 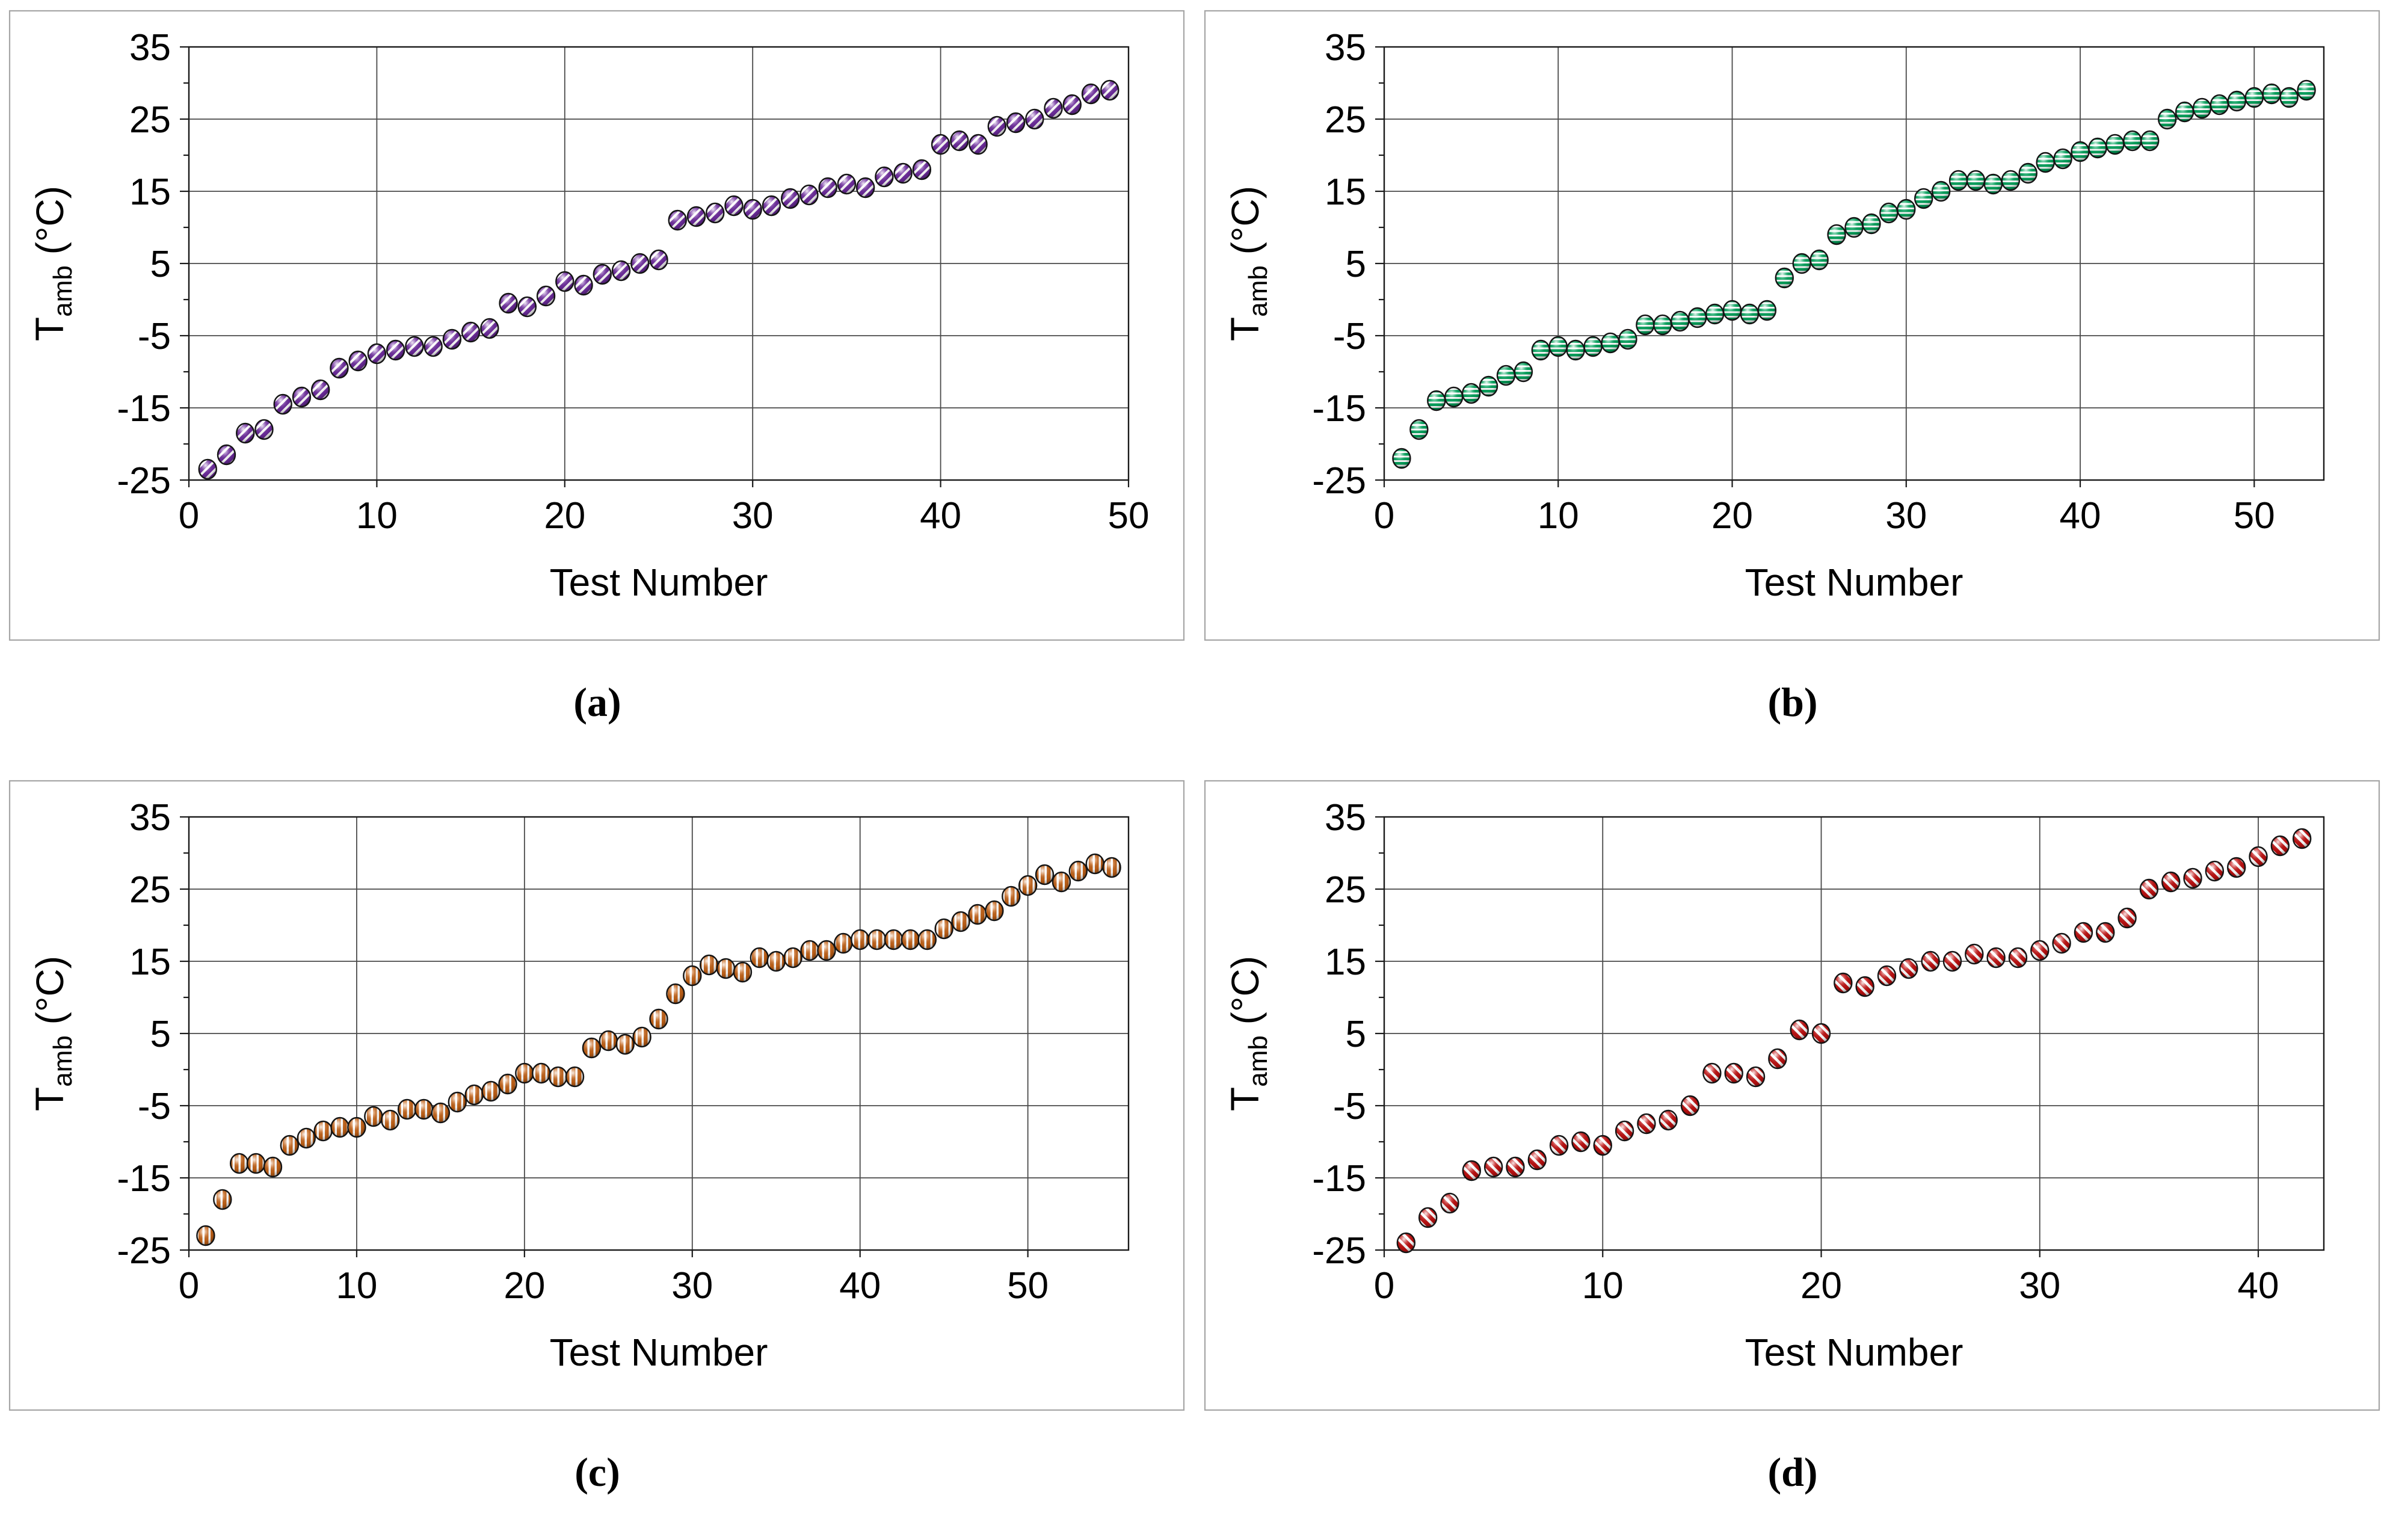 What do you see at coordinates (1854, 263) in the screenshot?
I see `gridlines` at bounding box center [1854, 263].